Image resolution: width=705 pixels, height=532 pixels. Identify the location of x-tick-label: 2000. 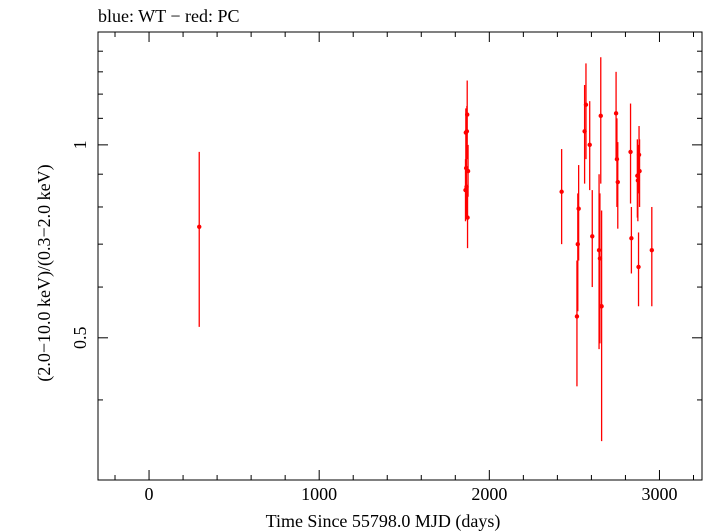
(489, 494).